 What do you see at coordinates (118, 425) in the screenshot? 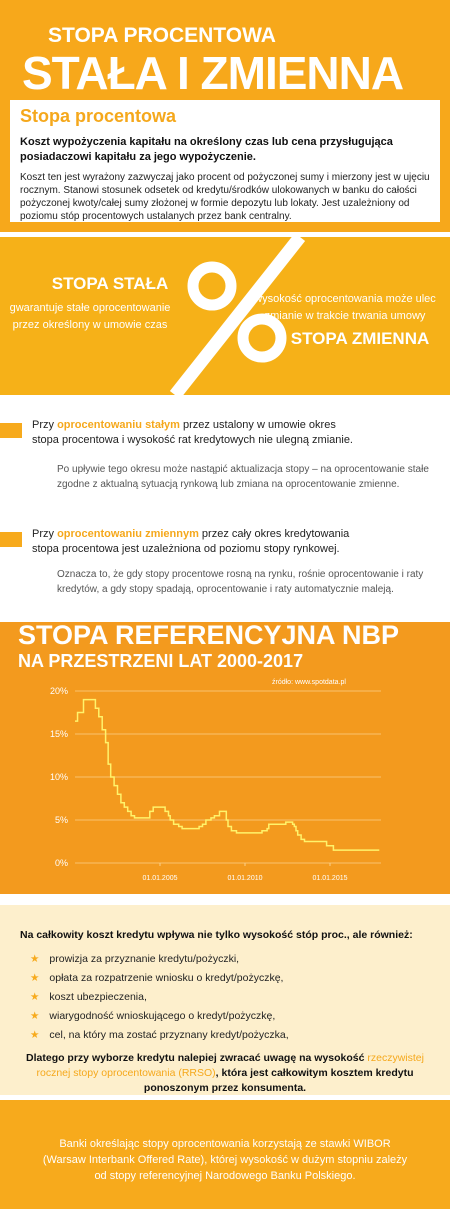
I see `highlight: oprocentowaniu stałym` at bounding box center [118, 425].